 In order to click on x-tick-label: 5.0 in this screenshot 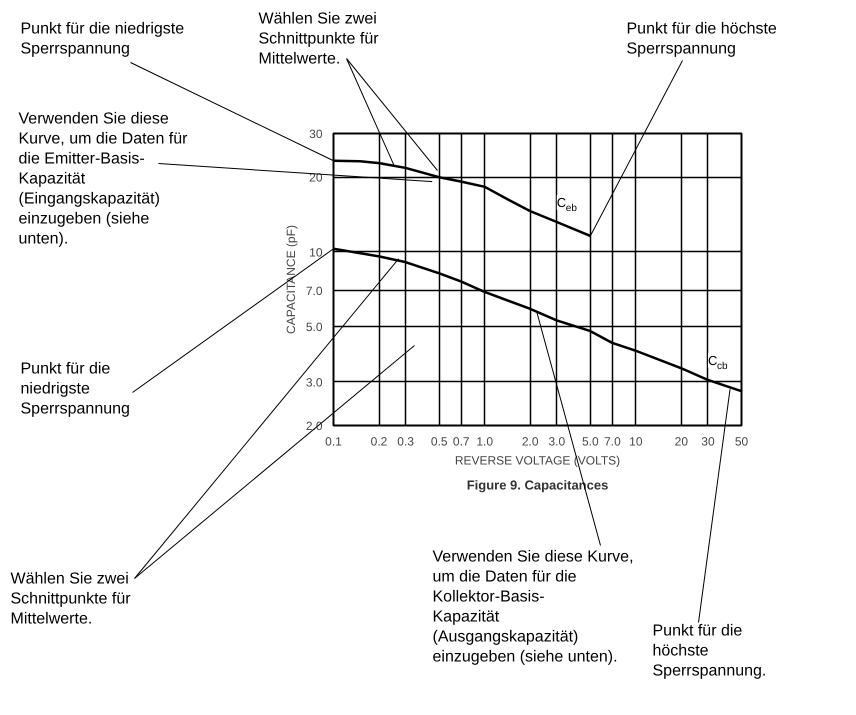, I will do `click(590, 441)`.